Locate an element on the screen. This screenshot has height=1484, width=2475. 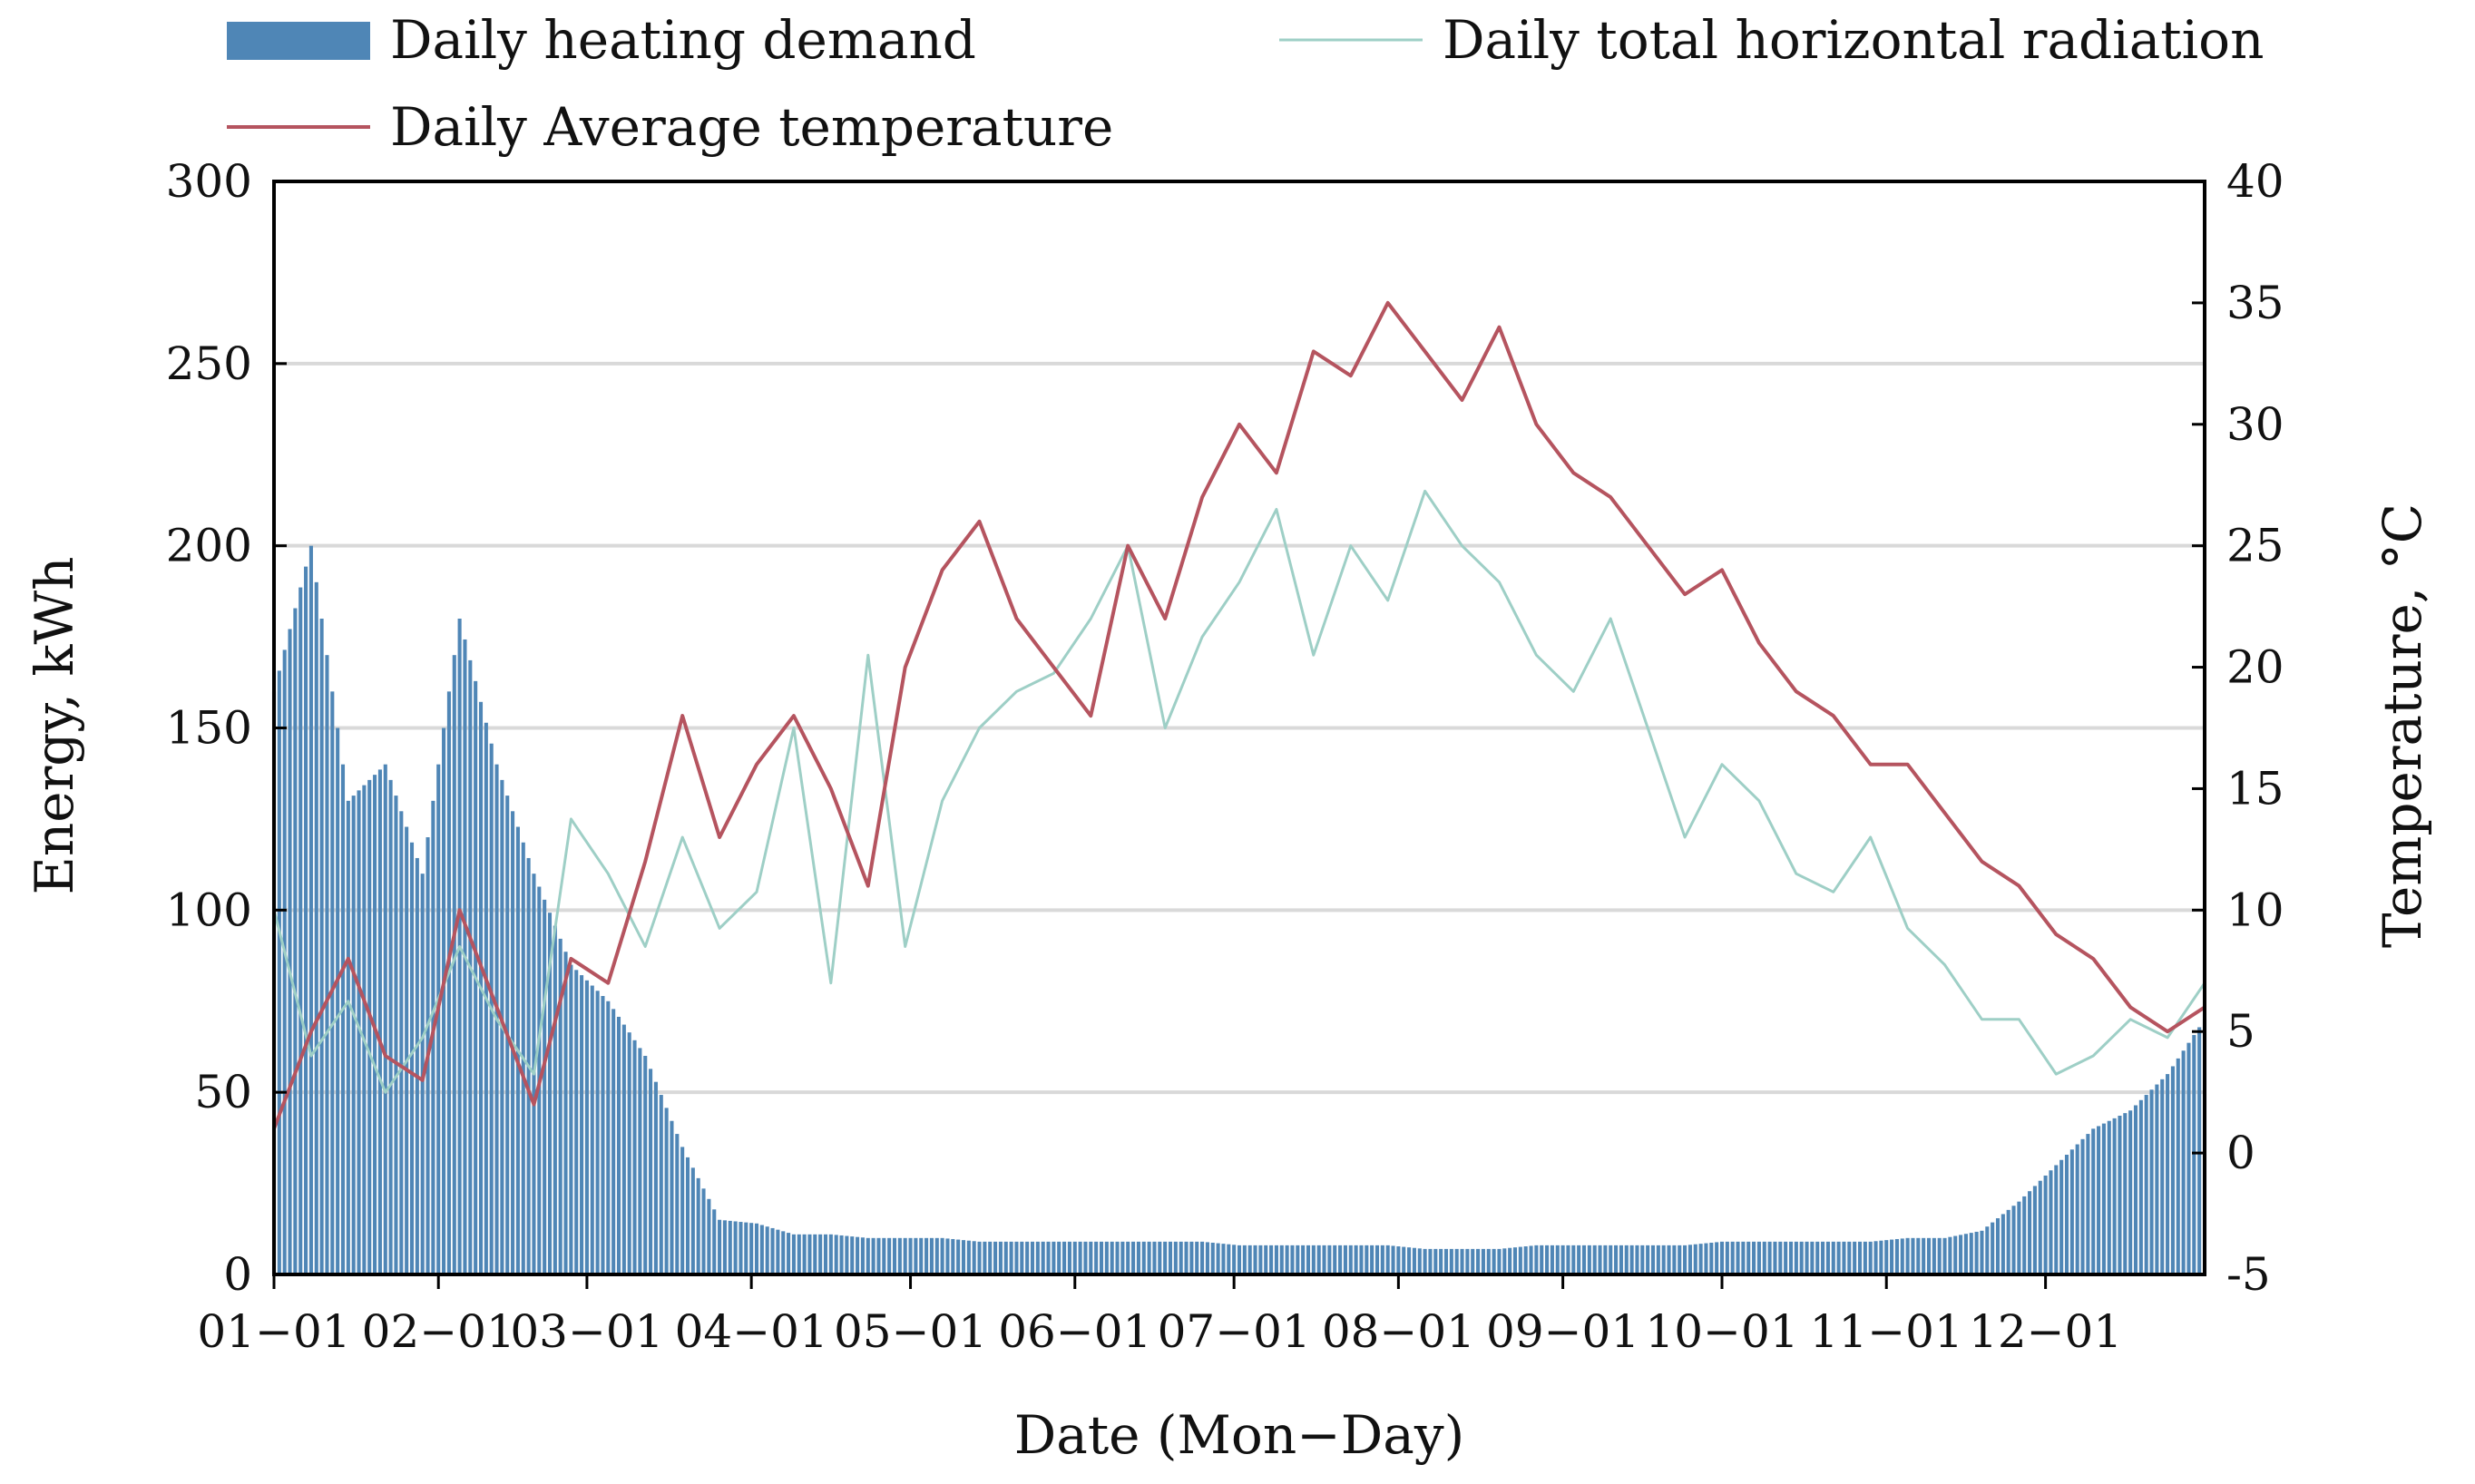
right-tick-label: 0 is located at coordinates (2240, 1153).